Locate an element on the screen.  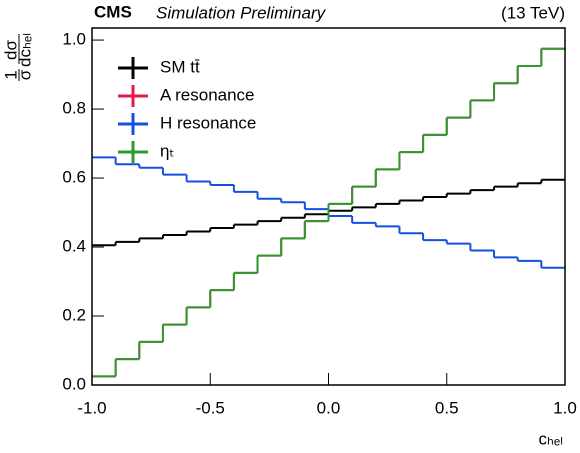
y-tick-label: 0.2 is located at coordinates (74, 314).